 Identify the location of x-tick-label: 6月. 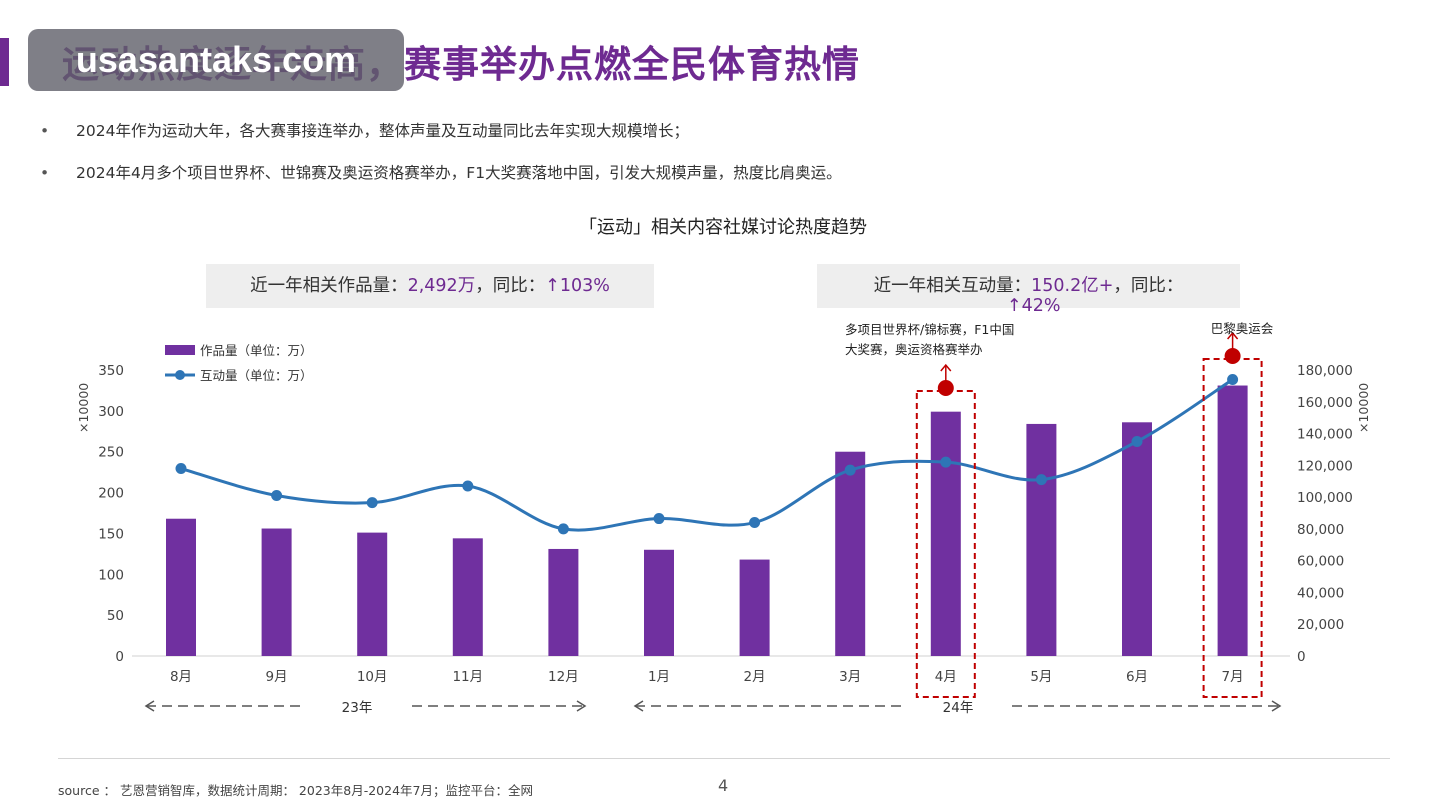
(1137, 677).